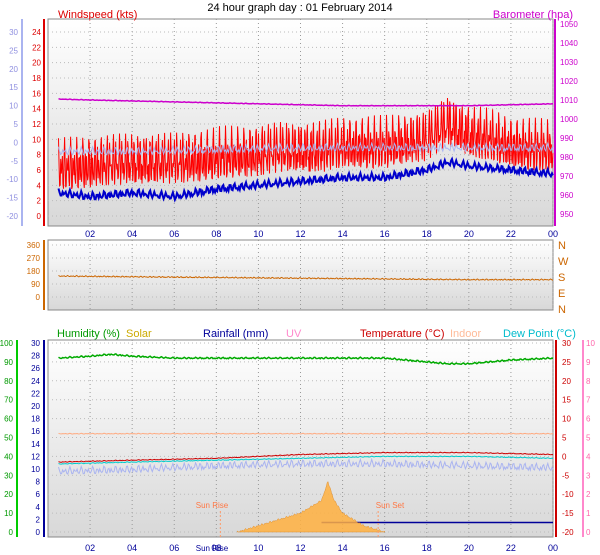 Image resolution: width=600 pixels, height=555 pixels. I want to click on axis-tick-label: 50, so click(8, 438).